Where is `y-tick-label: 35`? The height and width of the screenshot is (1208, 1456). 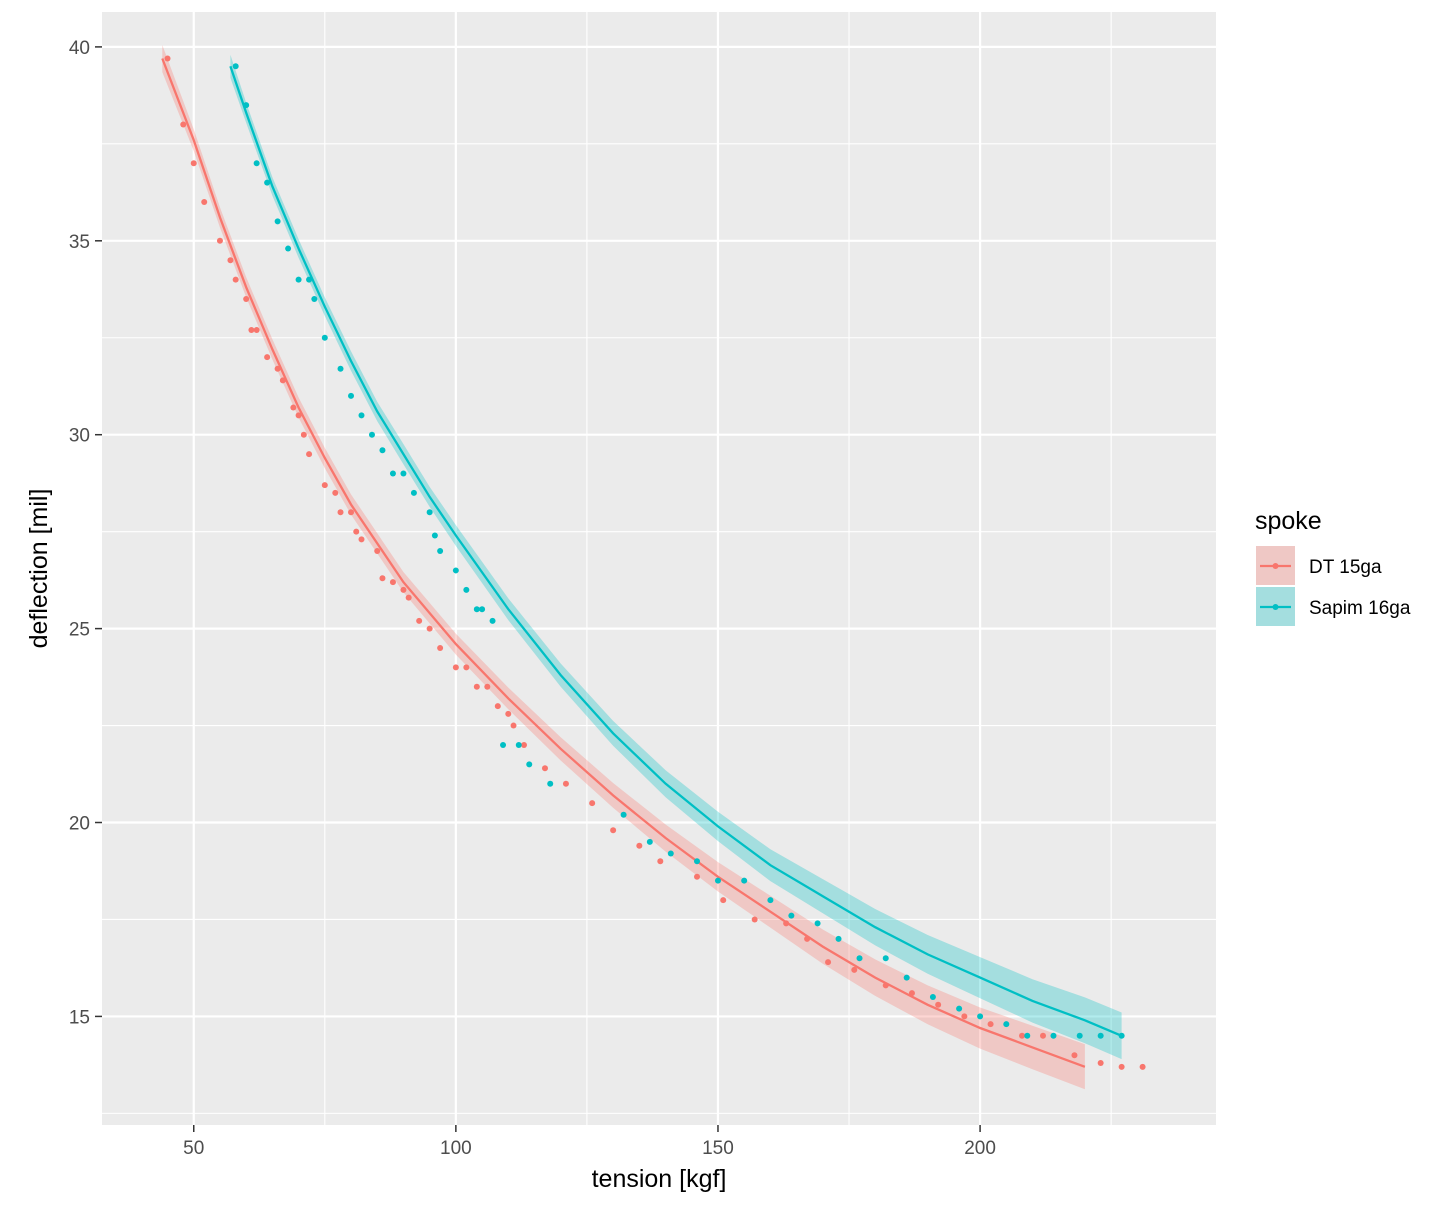 y-tick-label: 35 is located at coordinates (79, 242).